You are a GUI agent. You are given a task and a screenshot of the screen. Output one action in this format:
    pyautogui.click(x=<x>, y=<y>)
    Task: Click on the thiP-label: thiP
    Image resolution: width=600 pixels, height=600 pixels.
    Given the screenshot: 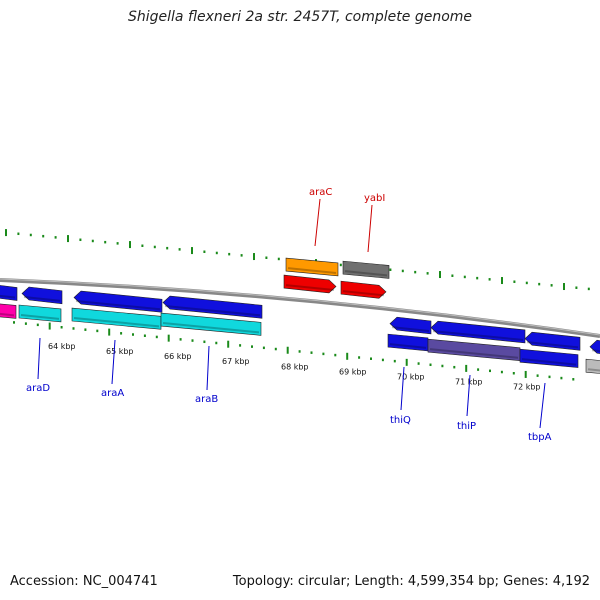 What is the action you would take?
    pyautogui.click(x=466, y=426)
    